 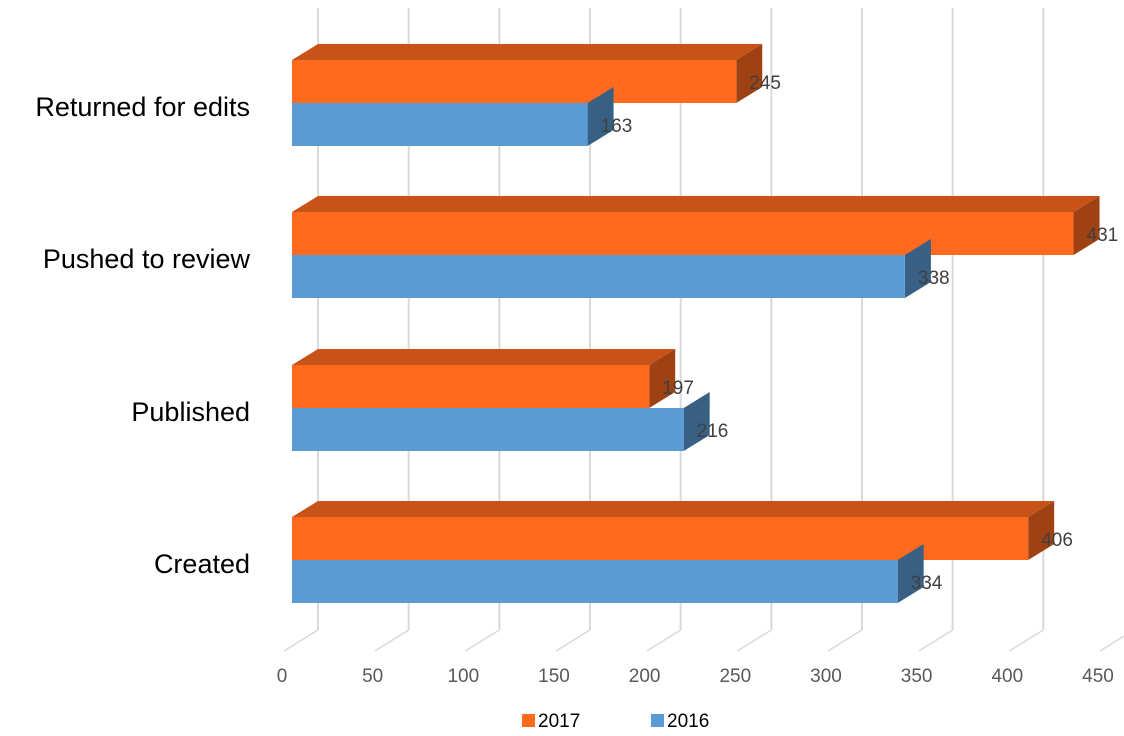 What do you see at coordinates (927, 583) in the screenshot?
I see `data-label: 334` at bounding box center [927, 583].